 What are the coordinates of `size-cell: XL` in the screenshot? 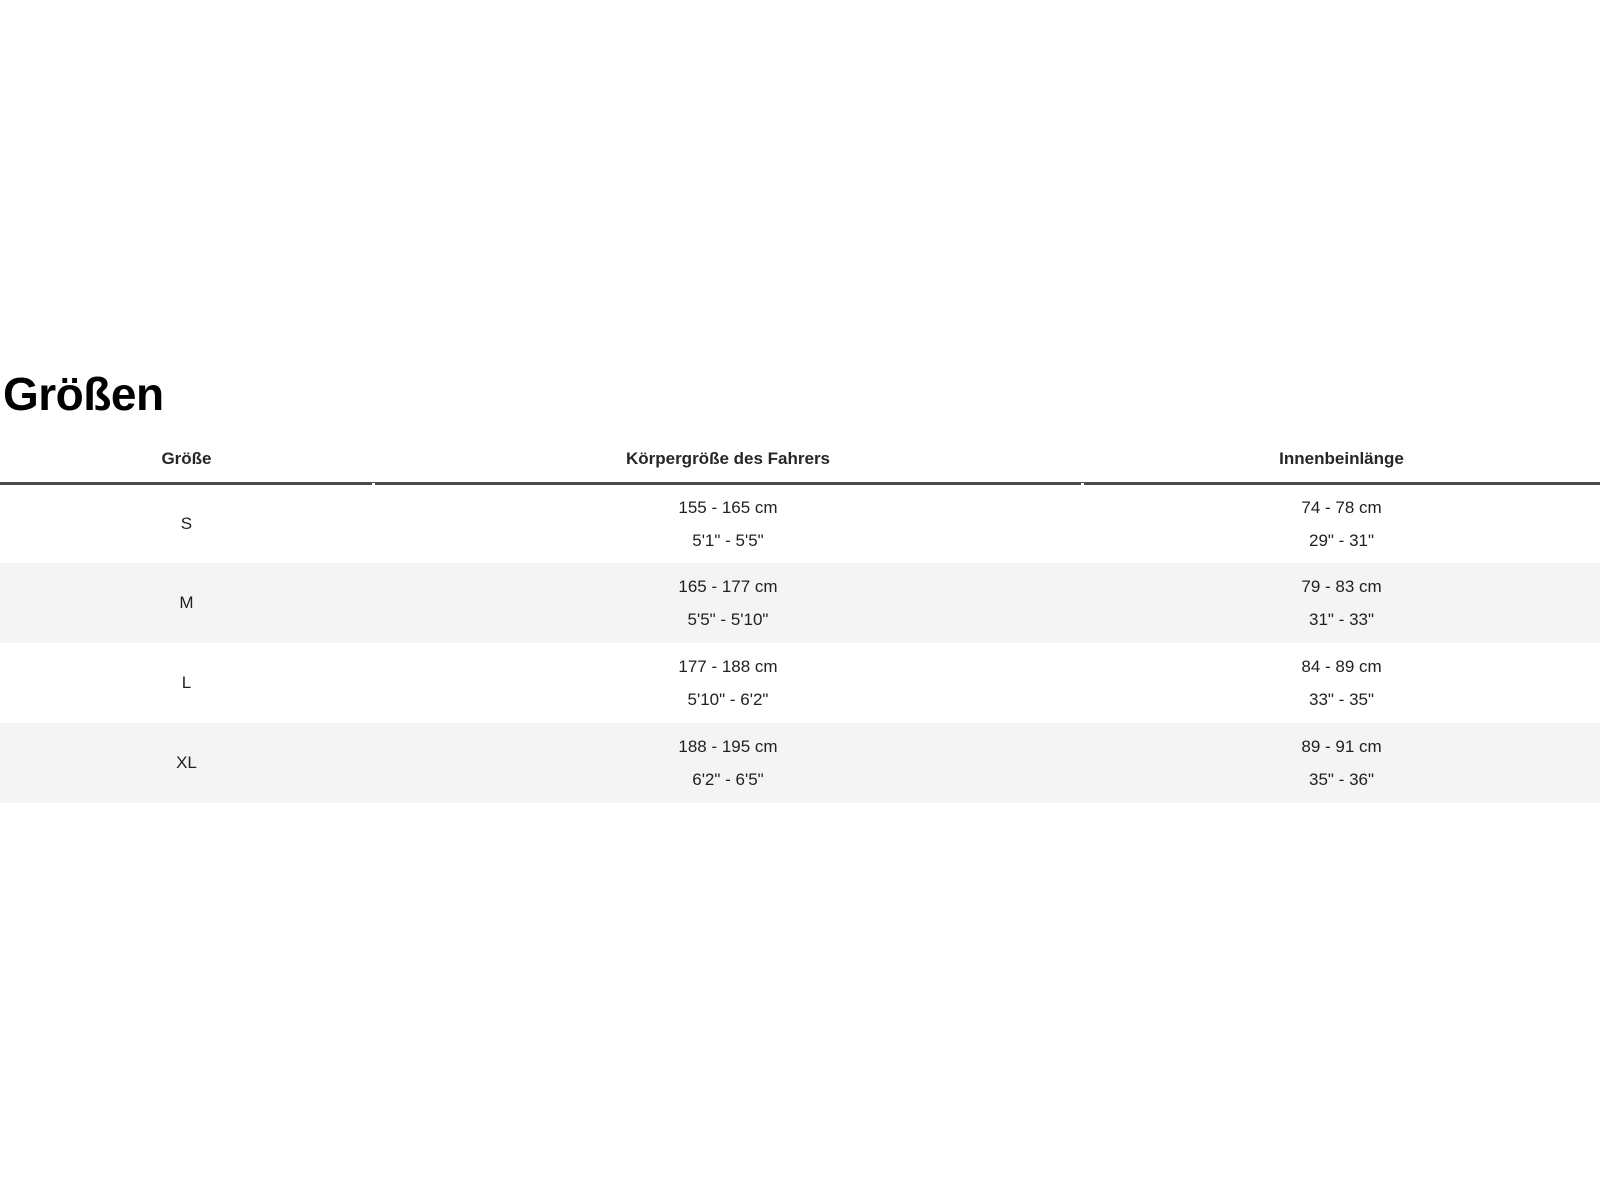 It's located at (186, 763).